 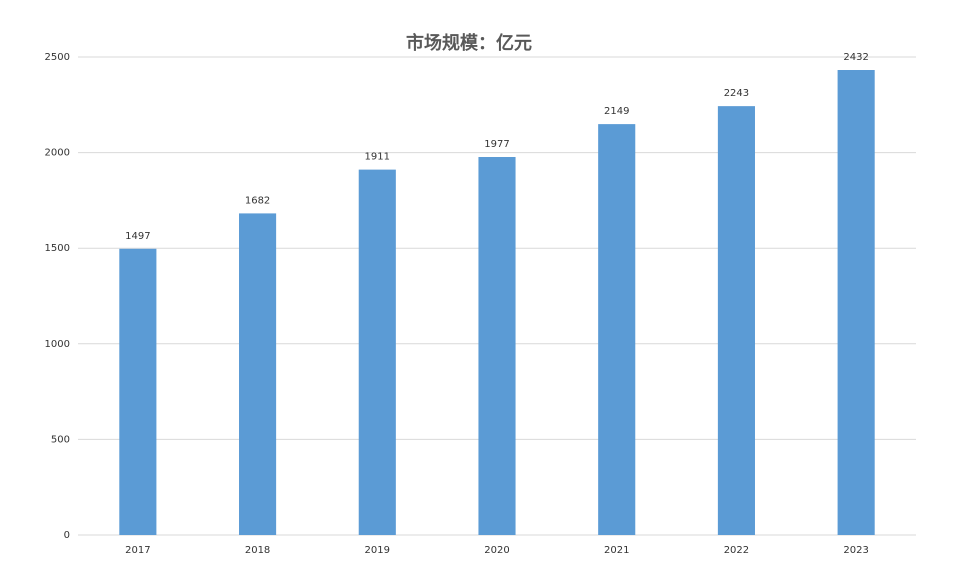 What do you see at coordinates (469, 43) in the screenshot?
I see `chart-title: 市场规模：亿元` at bounding box center [469, 43].